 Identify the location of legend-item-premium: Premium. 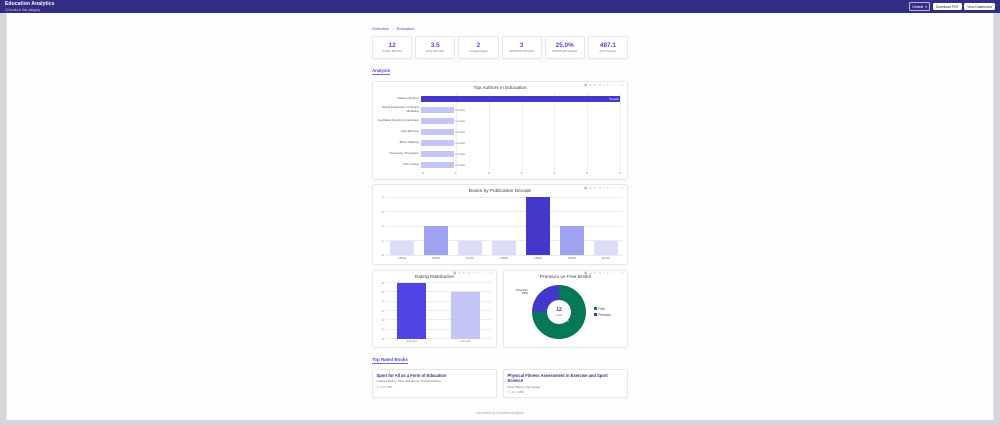
(602, 315).